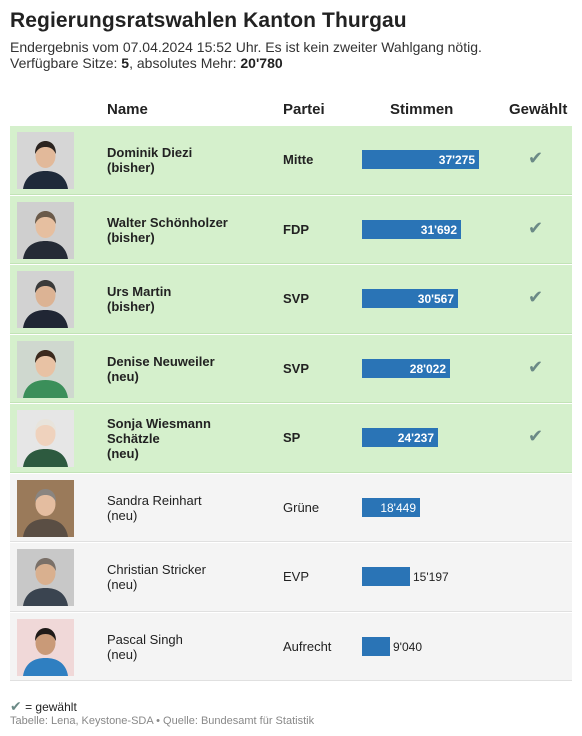  I want to click on candidate-row: Sonja Wiesmann Schätzle (neu) SP 24'237 ✔, so click(291, 438).